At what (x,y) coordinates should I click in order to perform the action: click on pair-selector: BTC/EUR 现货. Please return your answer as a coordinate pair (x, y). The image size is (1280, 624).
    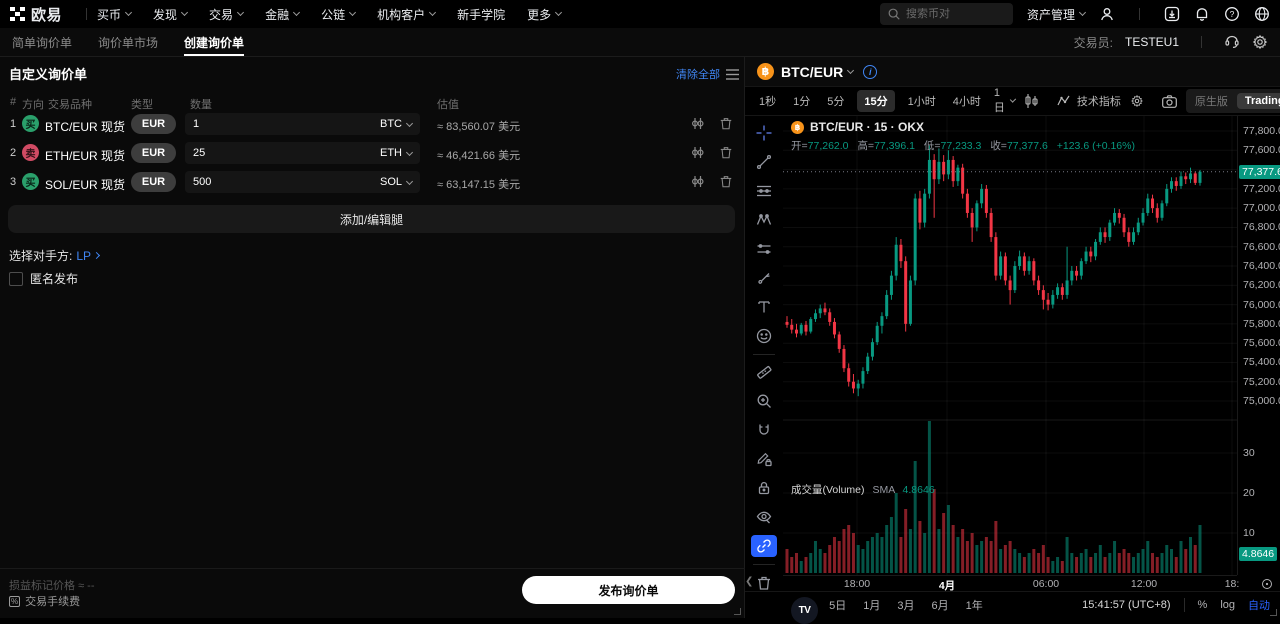
    Looking at the image, I should click on (91, 126).